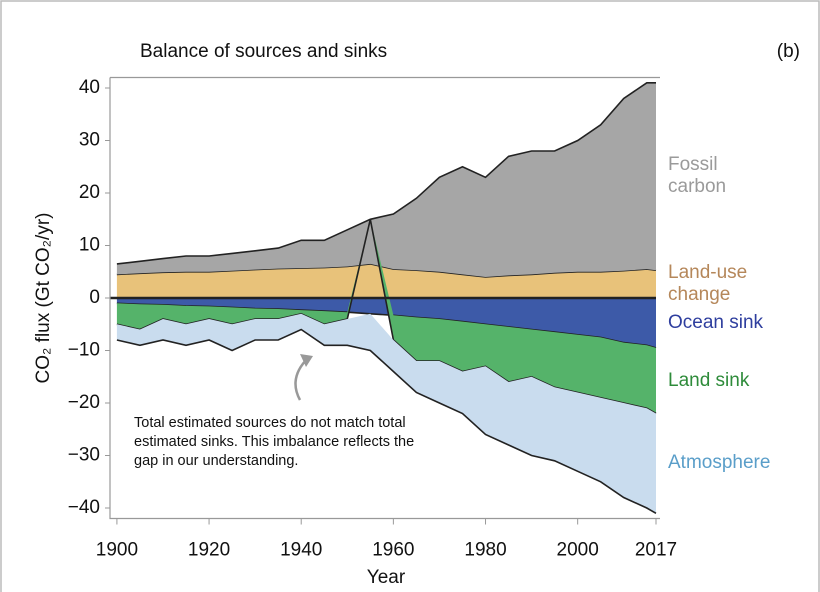 Image resolution: width=820 pixels, height=592 pixels. Describe the element at coordinates (89, 87) in the screenshot. I see `y-tick-label: 40` at that location.